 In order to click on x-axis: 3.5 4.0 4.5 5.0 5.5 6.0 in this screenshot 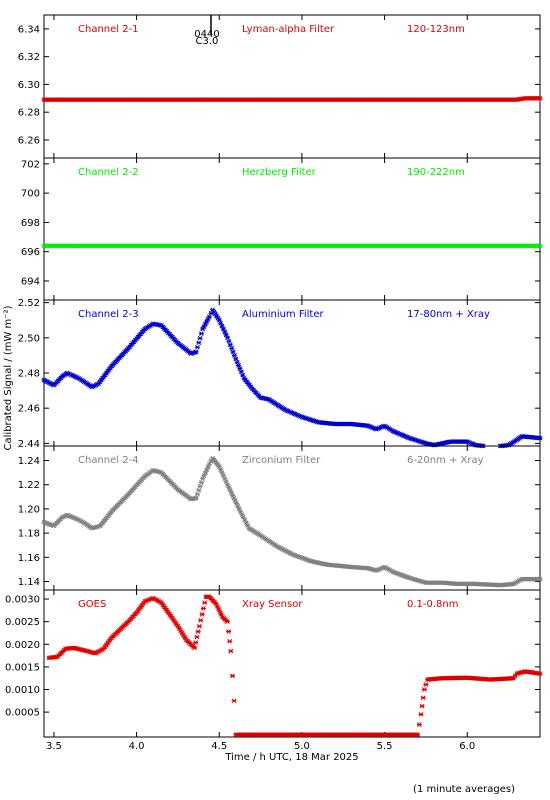, I will do `click(260, 746)`.